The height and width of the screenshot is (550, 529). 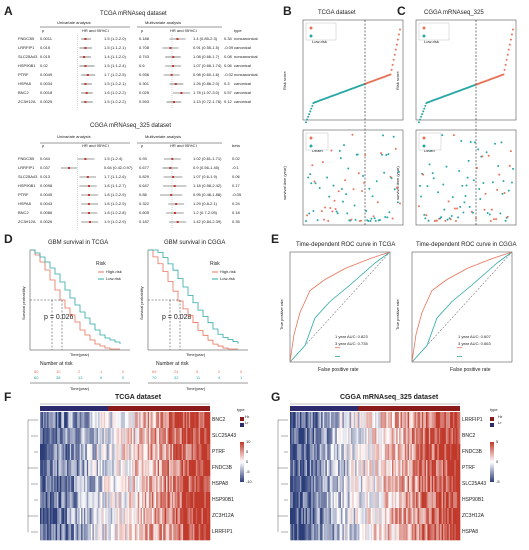 What do you see at coordinates (193, 296) in the screenshot?
I see `km-right-low-curve` at bounding box center [193, 296].